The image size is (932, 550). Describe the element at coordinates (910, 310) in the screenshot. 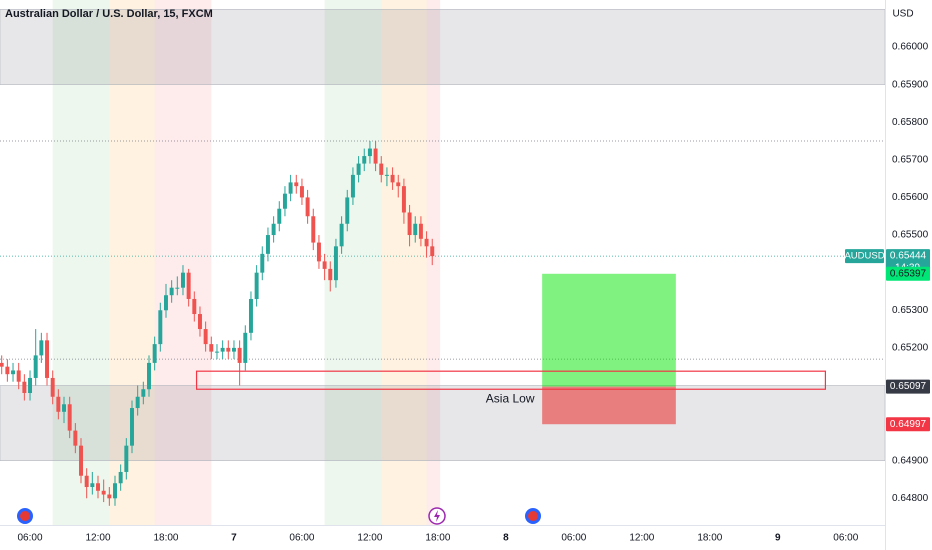

I see `y-tick-label: 0.65300` at that location.